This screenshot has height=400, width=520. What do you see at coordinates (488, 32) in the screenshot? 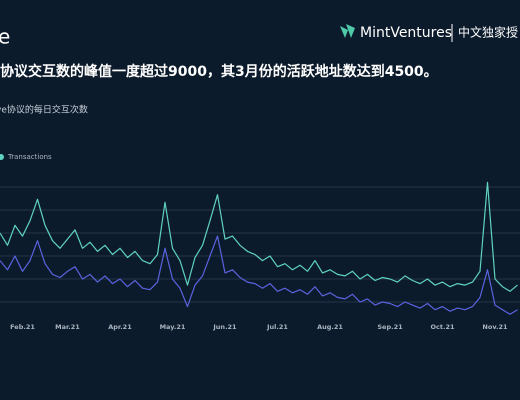
I see `tagline: 中文独家授` at bounding box center [488, 32].